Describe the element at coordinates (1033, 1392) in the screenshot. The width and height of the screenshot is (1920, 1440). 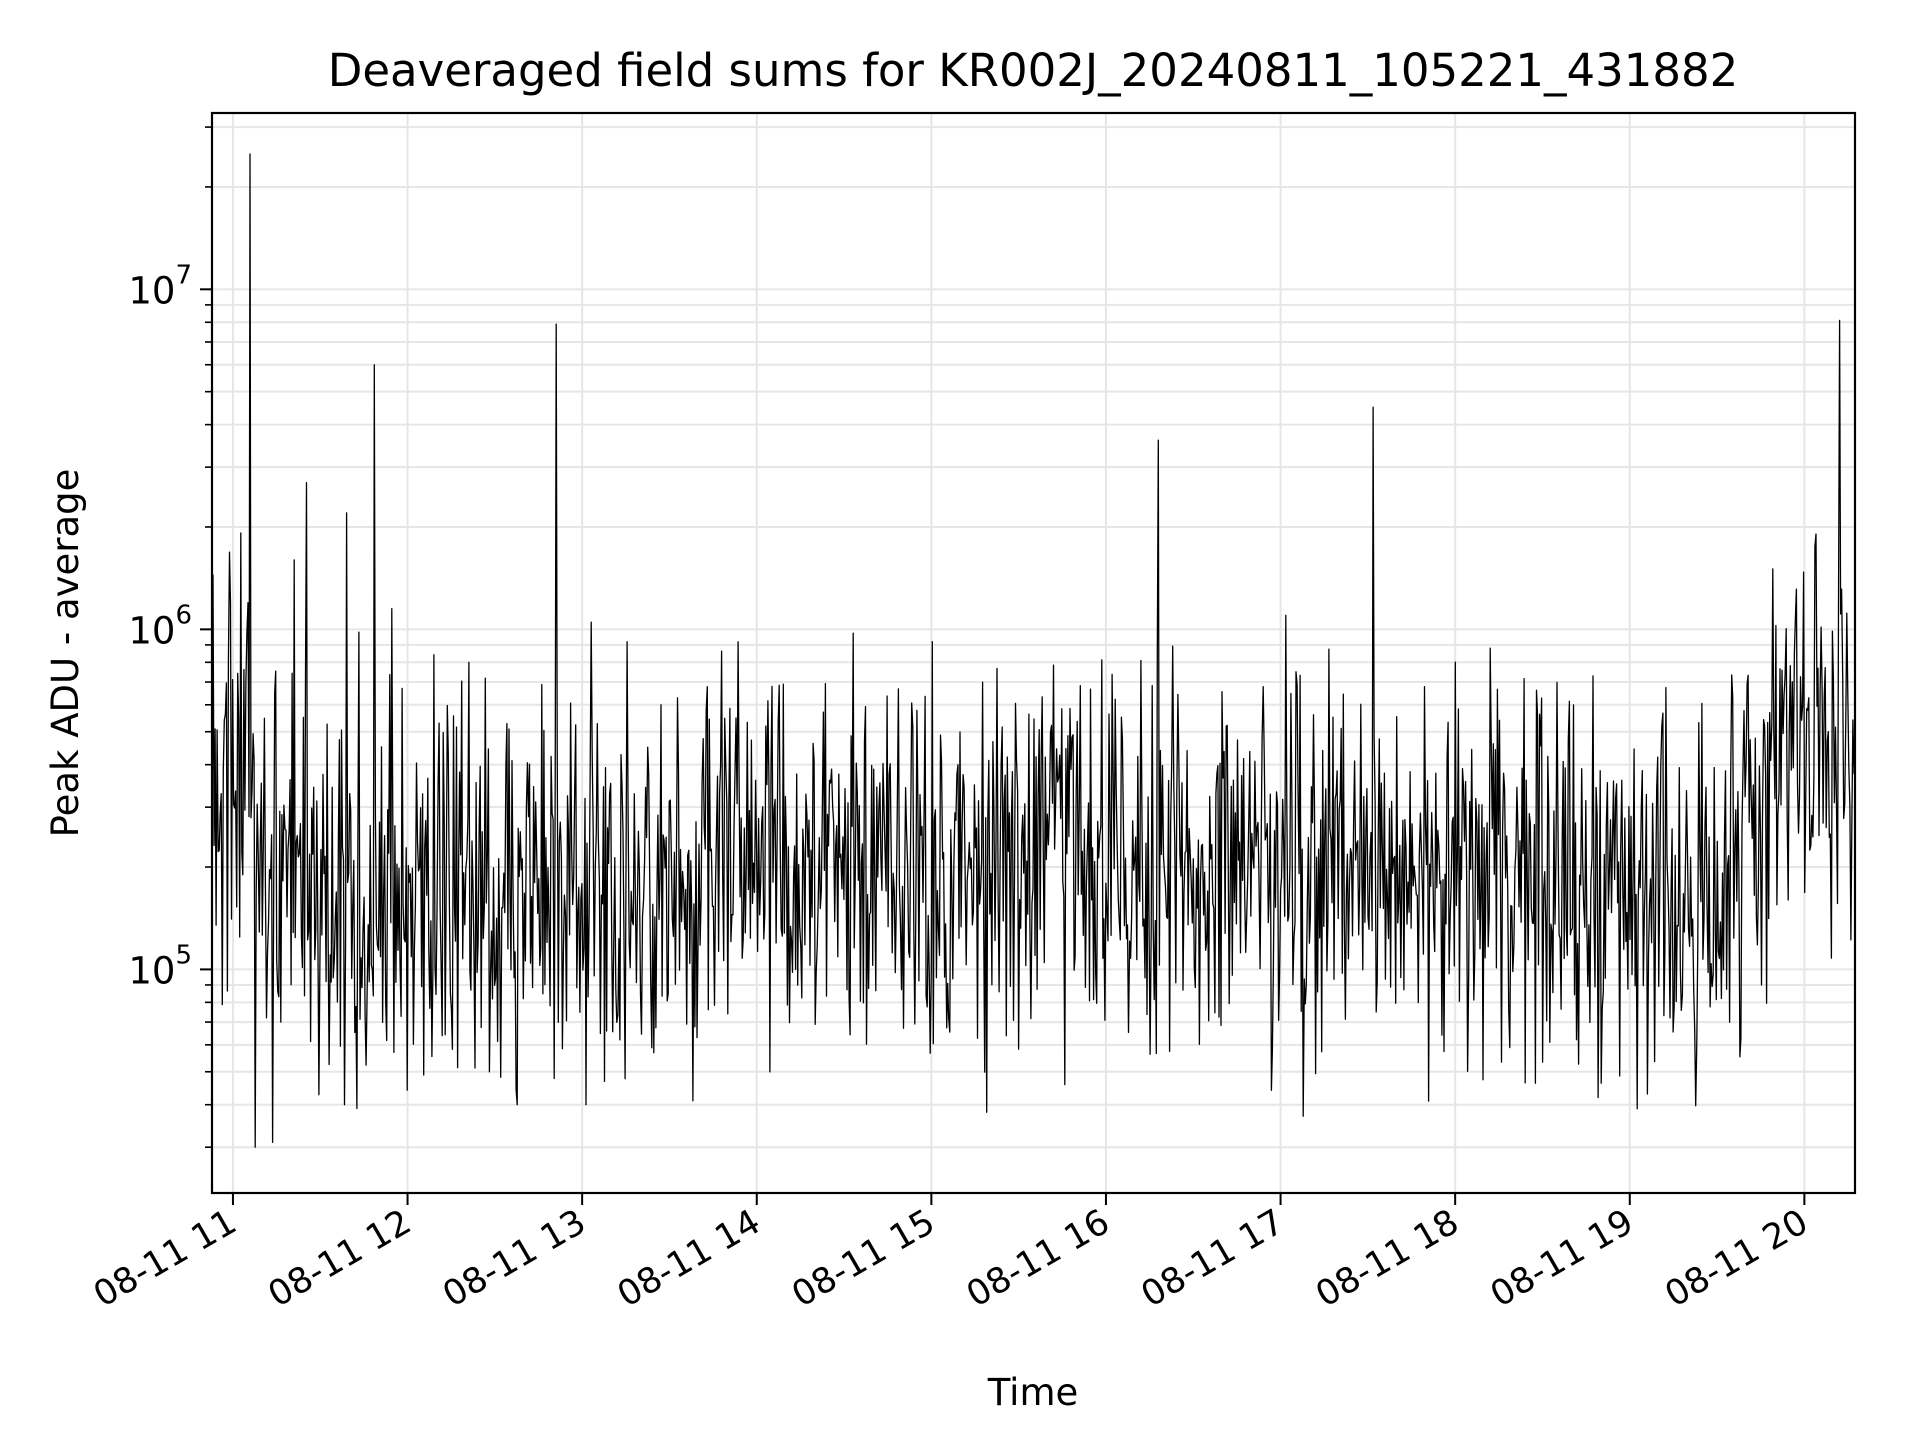
I see `x-axis-label: Time` at that location.